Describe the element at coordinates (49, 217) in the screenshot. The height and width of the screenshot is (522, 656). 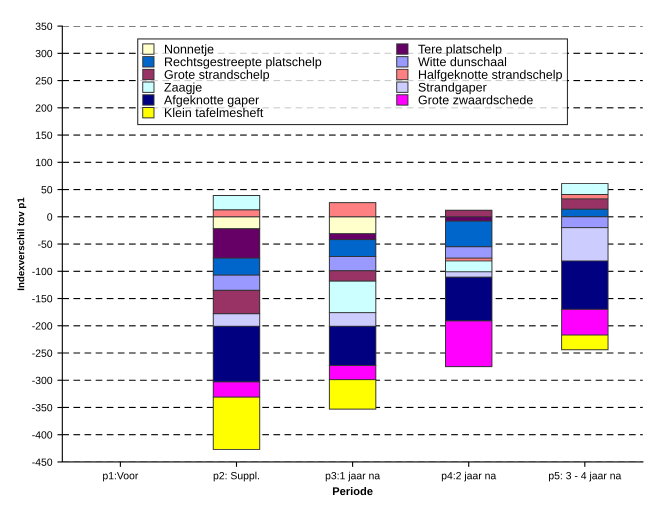
I see `y-tick-label: 0` at that location.